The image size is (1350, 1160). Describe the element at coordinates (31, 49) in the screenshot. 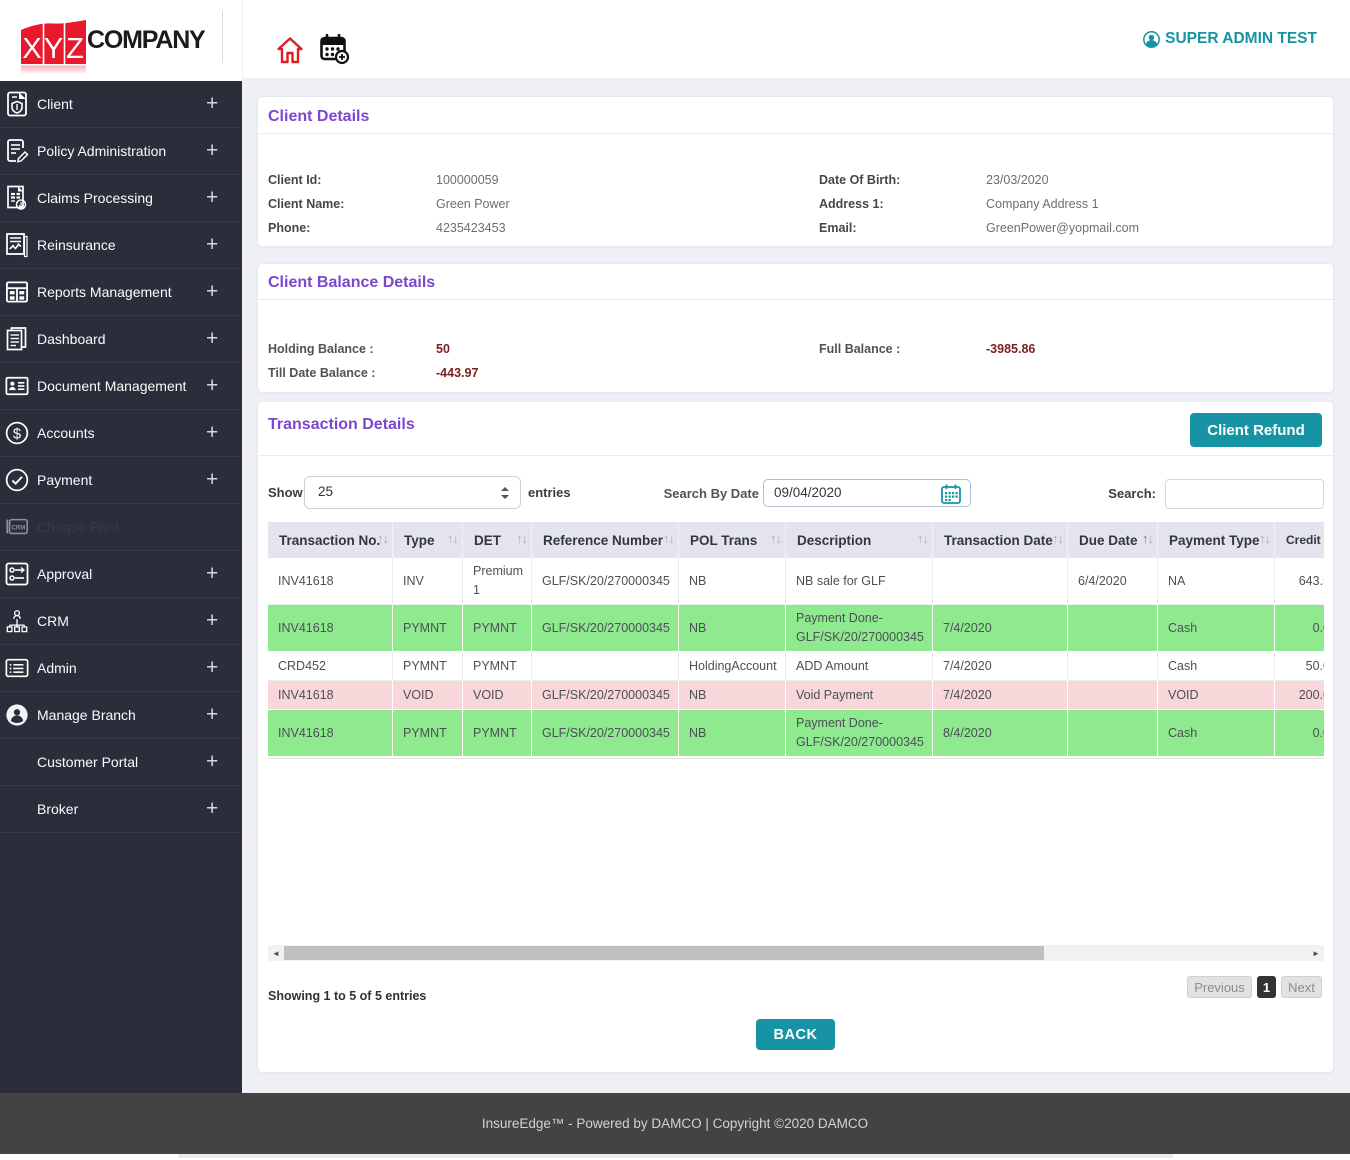

I see `svg-text: X` at that location.